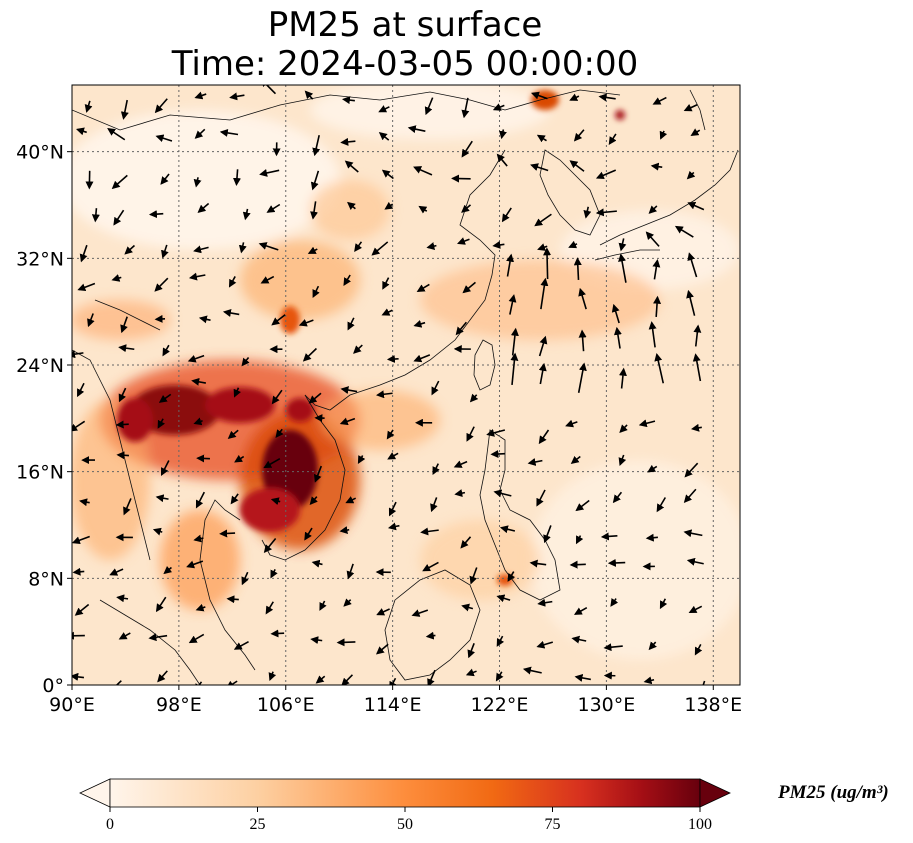  I want to click on myanmar-india-coastline, so click(116, 430).